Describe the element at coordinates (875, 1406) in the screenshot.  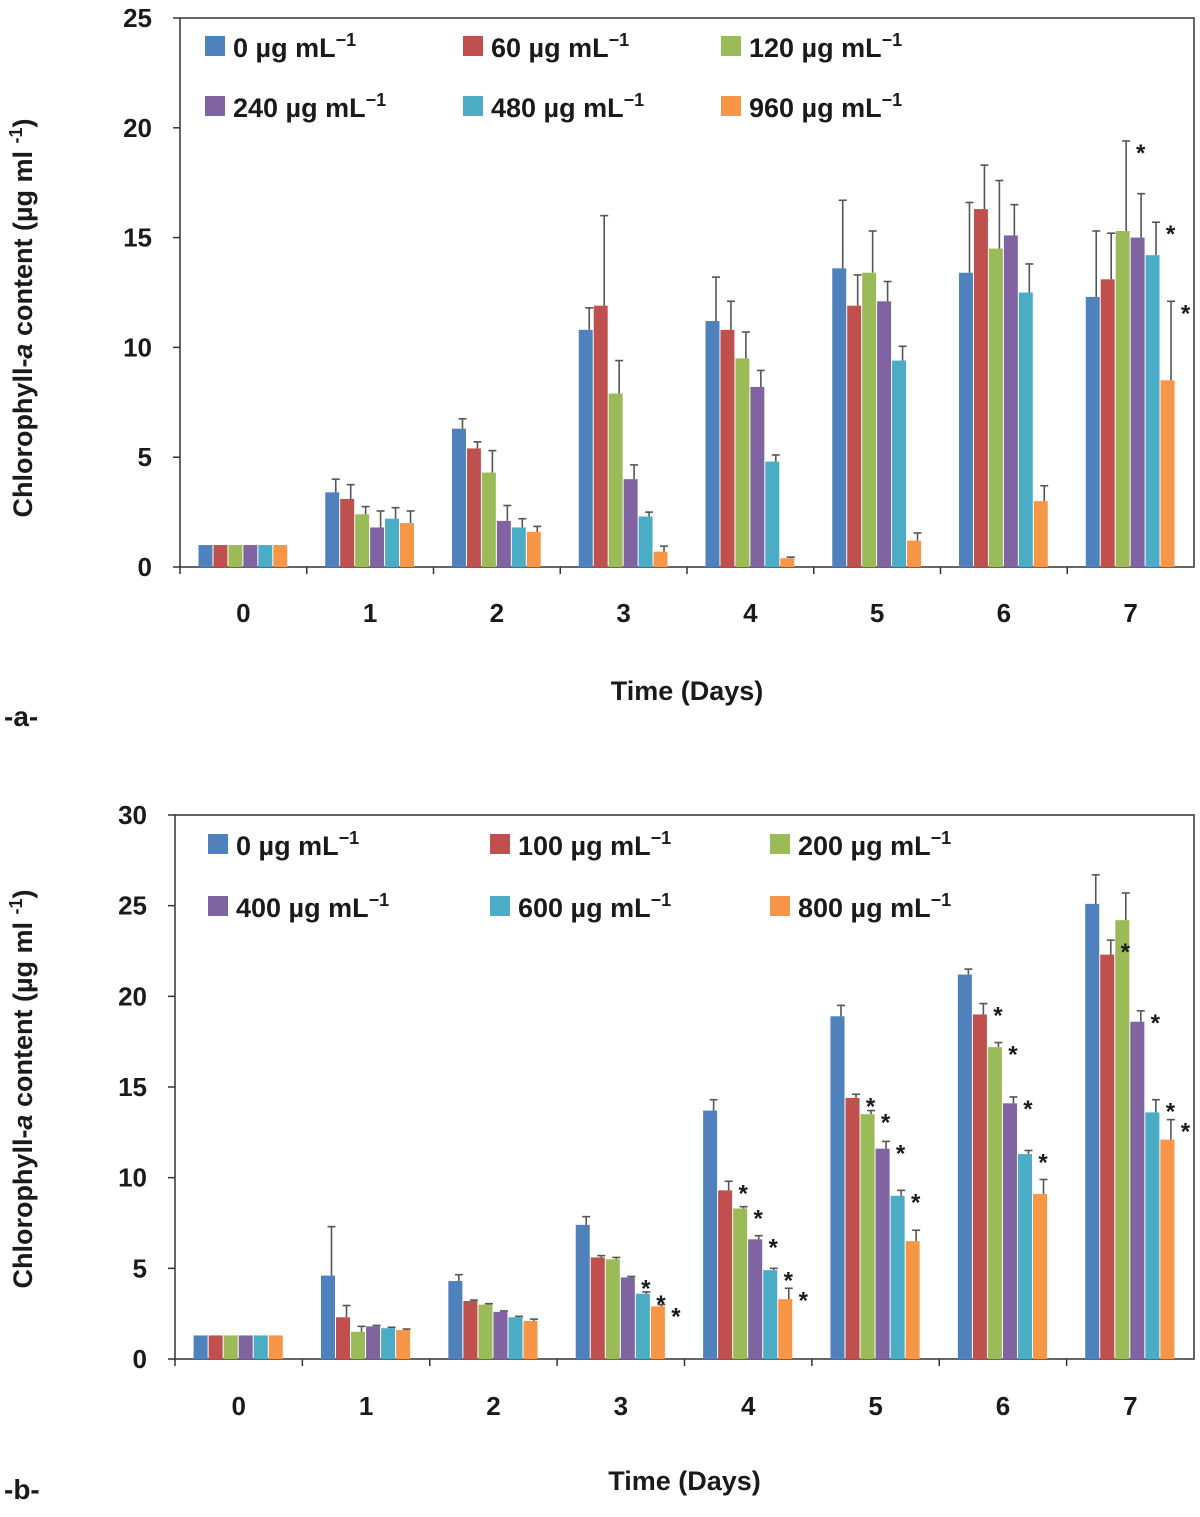
I see `x-tick-label: 5` at that location.